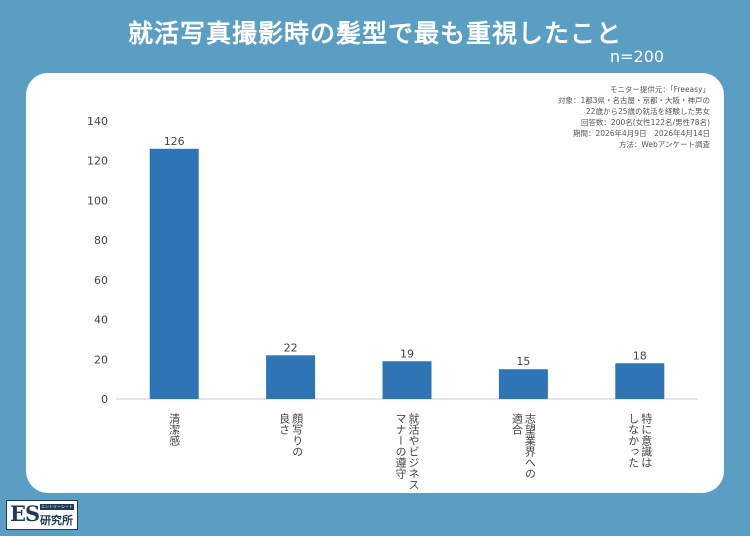 The image size is (750, 536). What do you see at coordinates (529, 446) in the screenshot?
I see `category-label: 志望業界への` at bounding box center [529, 446].